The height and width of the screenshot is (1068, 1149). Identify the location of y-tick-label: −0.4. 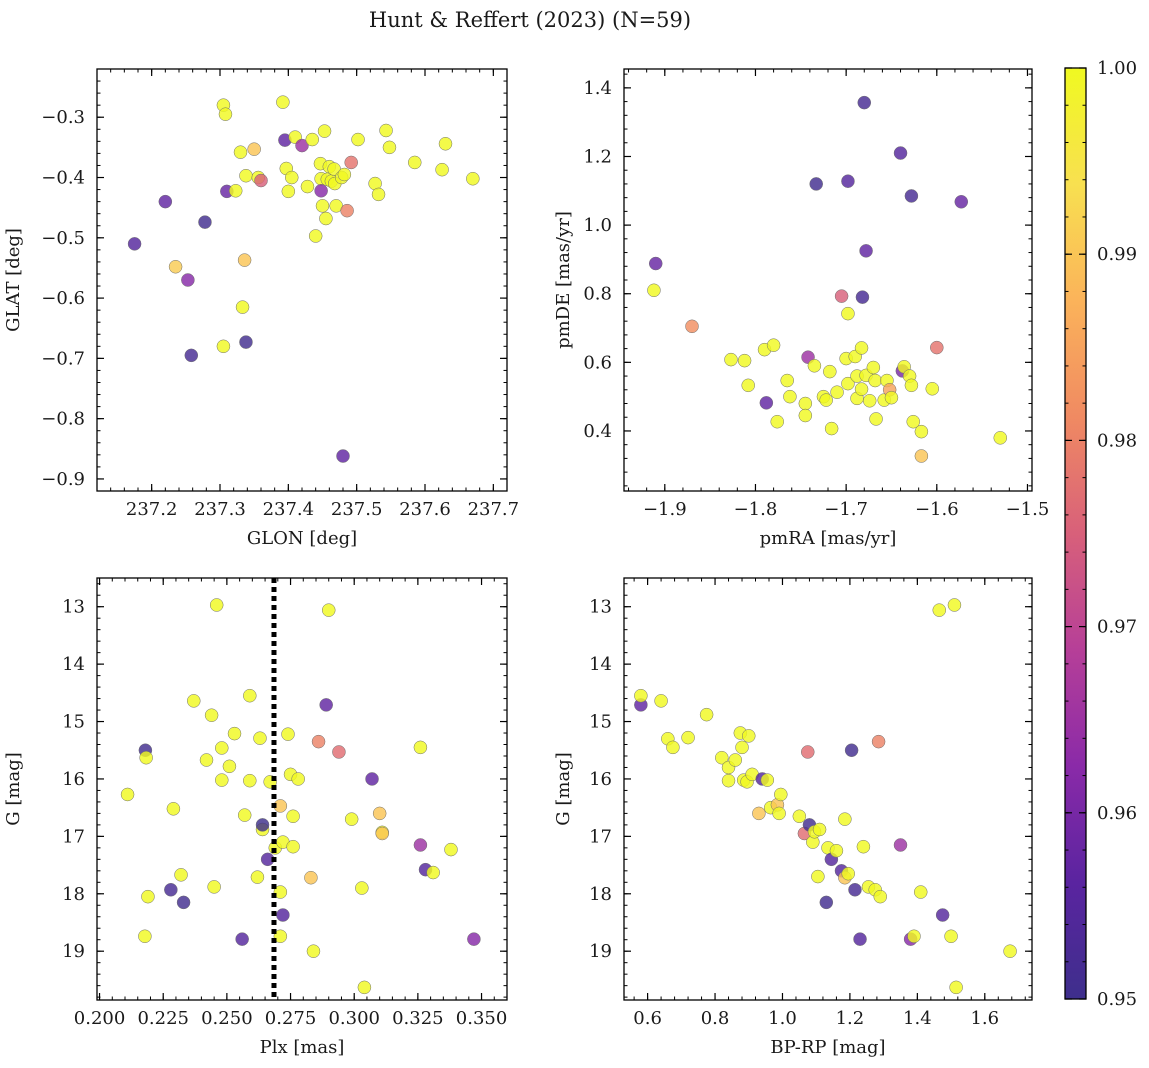
(63, 178).